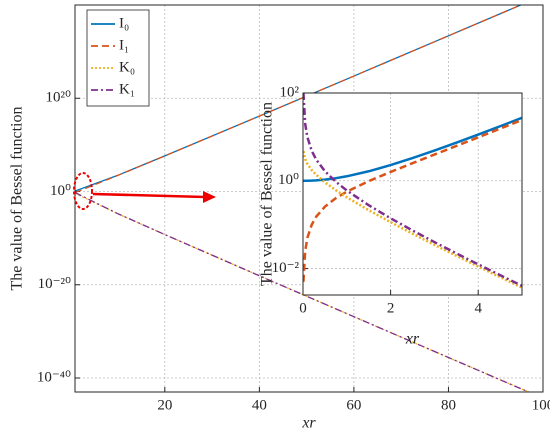  I want to click on highlight-ellipse, so click(83, 191).